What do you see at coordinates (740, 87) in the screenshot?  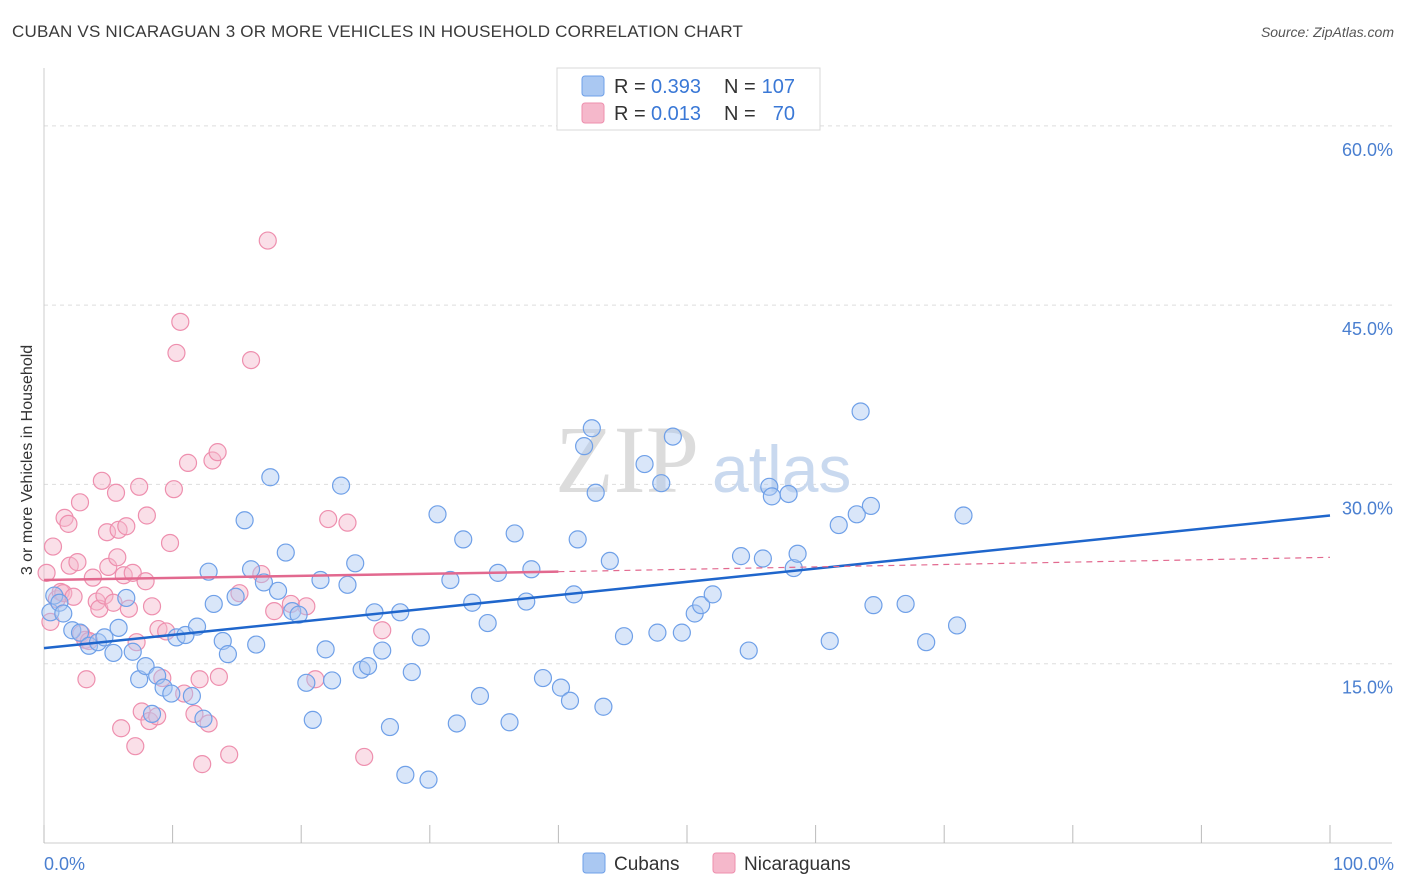 I see `legend-n-label-cubans: N =` at bounding box center [740, 87].